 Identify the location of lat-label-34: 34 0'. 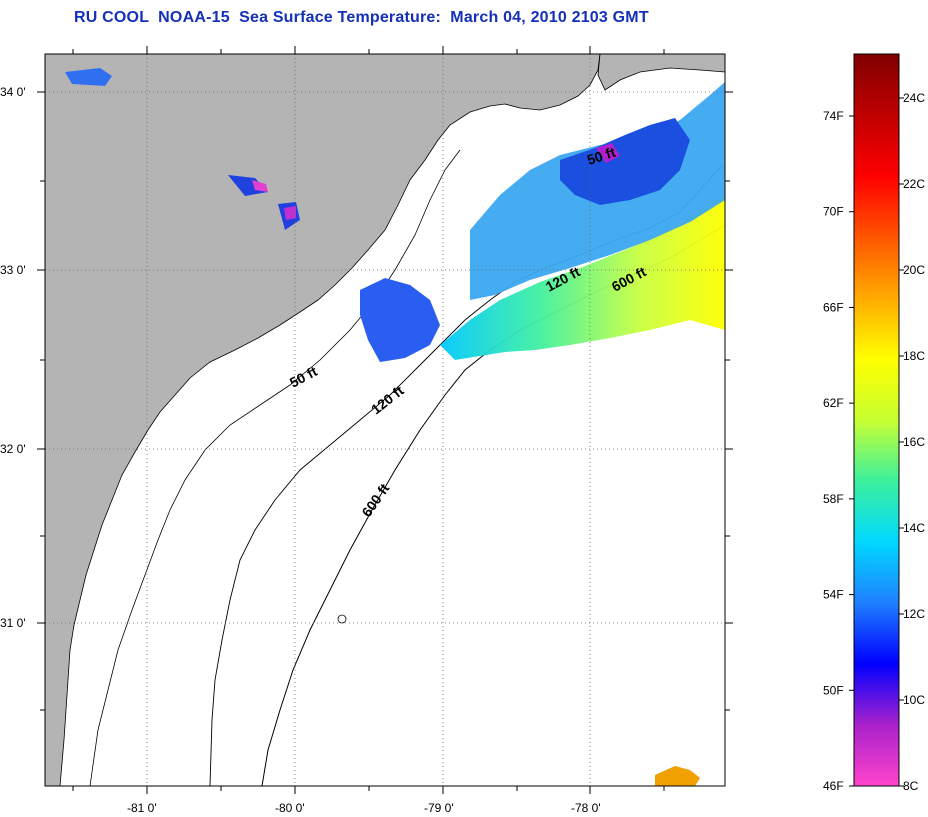
(13, 92).